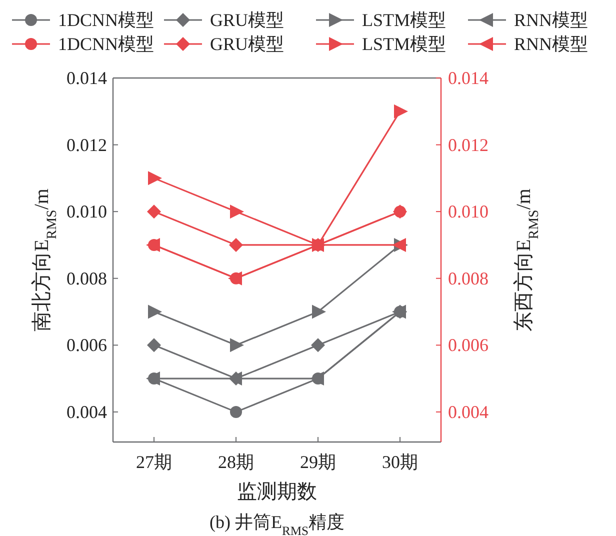  Describe the element at coordinates (468, 212) in the screenshot. I see `y2-tick-label: 0.010` at that location.